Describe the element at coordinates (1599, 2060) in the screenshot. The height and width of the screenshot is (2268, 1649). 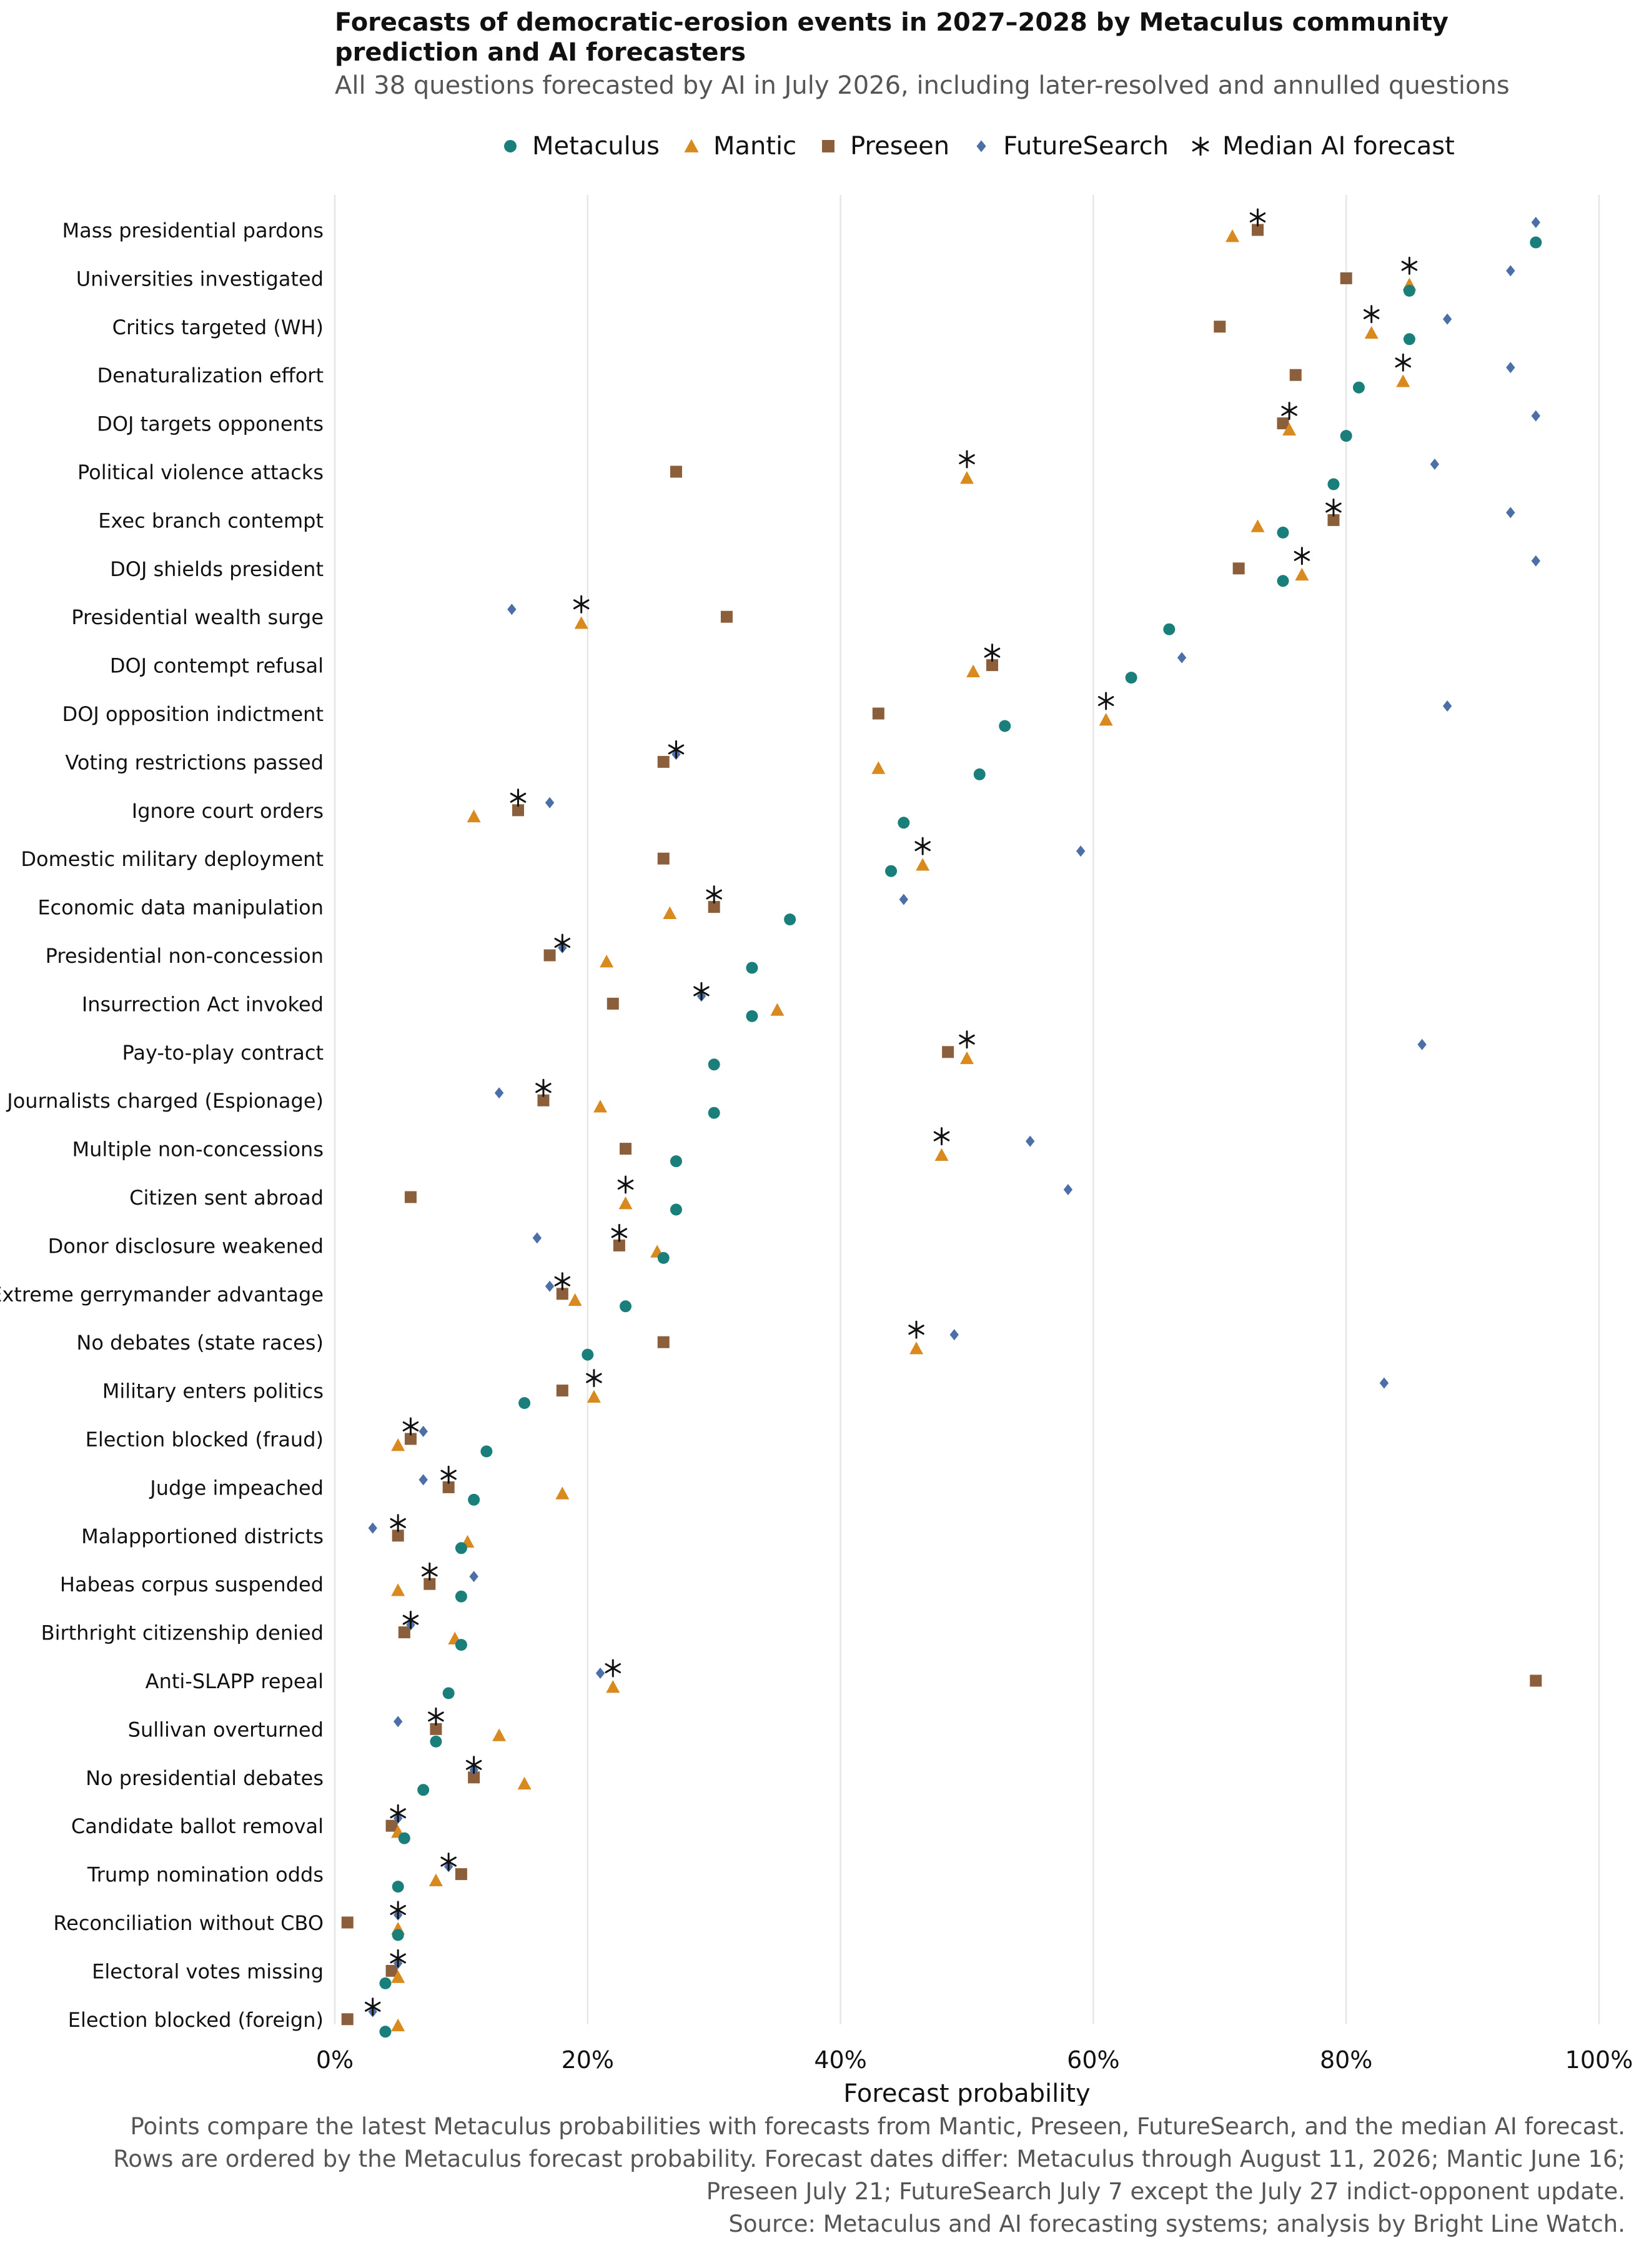
I see `x-tick-label: 100%` at that location.